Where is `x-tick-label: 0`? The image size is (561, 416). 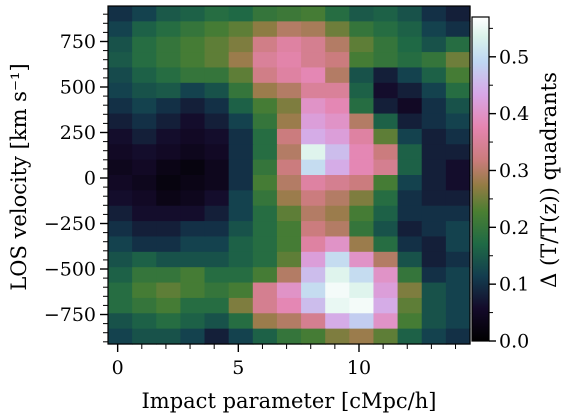
x-tick-label: 0 is located at coordinates (118, 368).